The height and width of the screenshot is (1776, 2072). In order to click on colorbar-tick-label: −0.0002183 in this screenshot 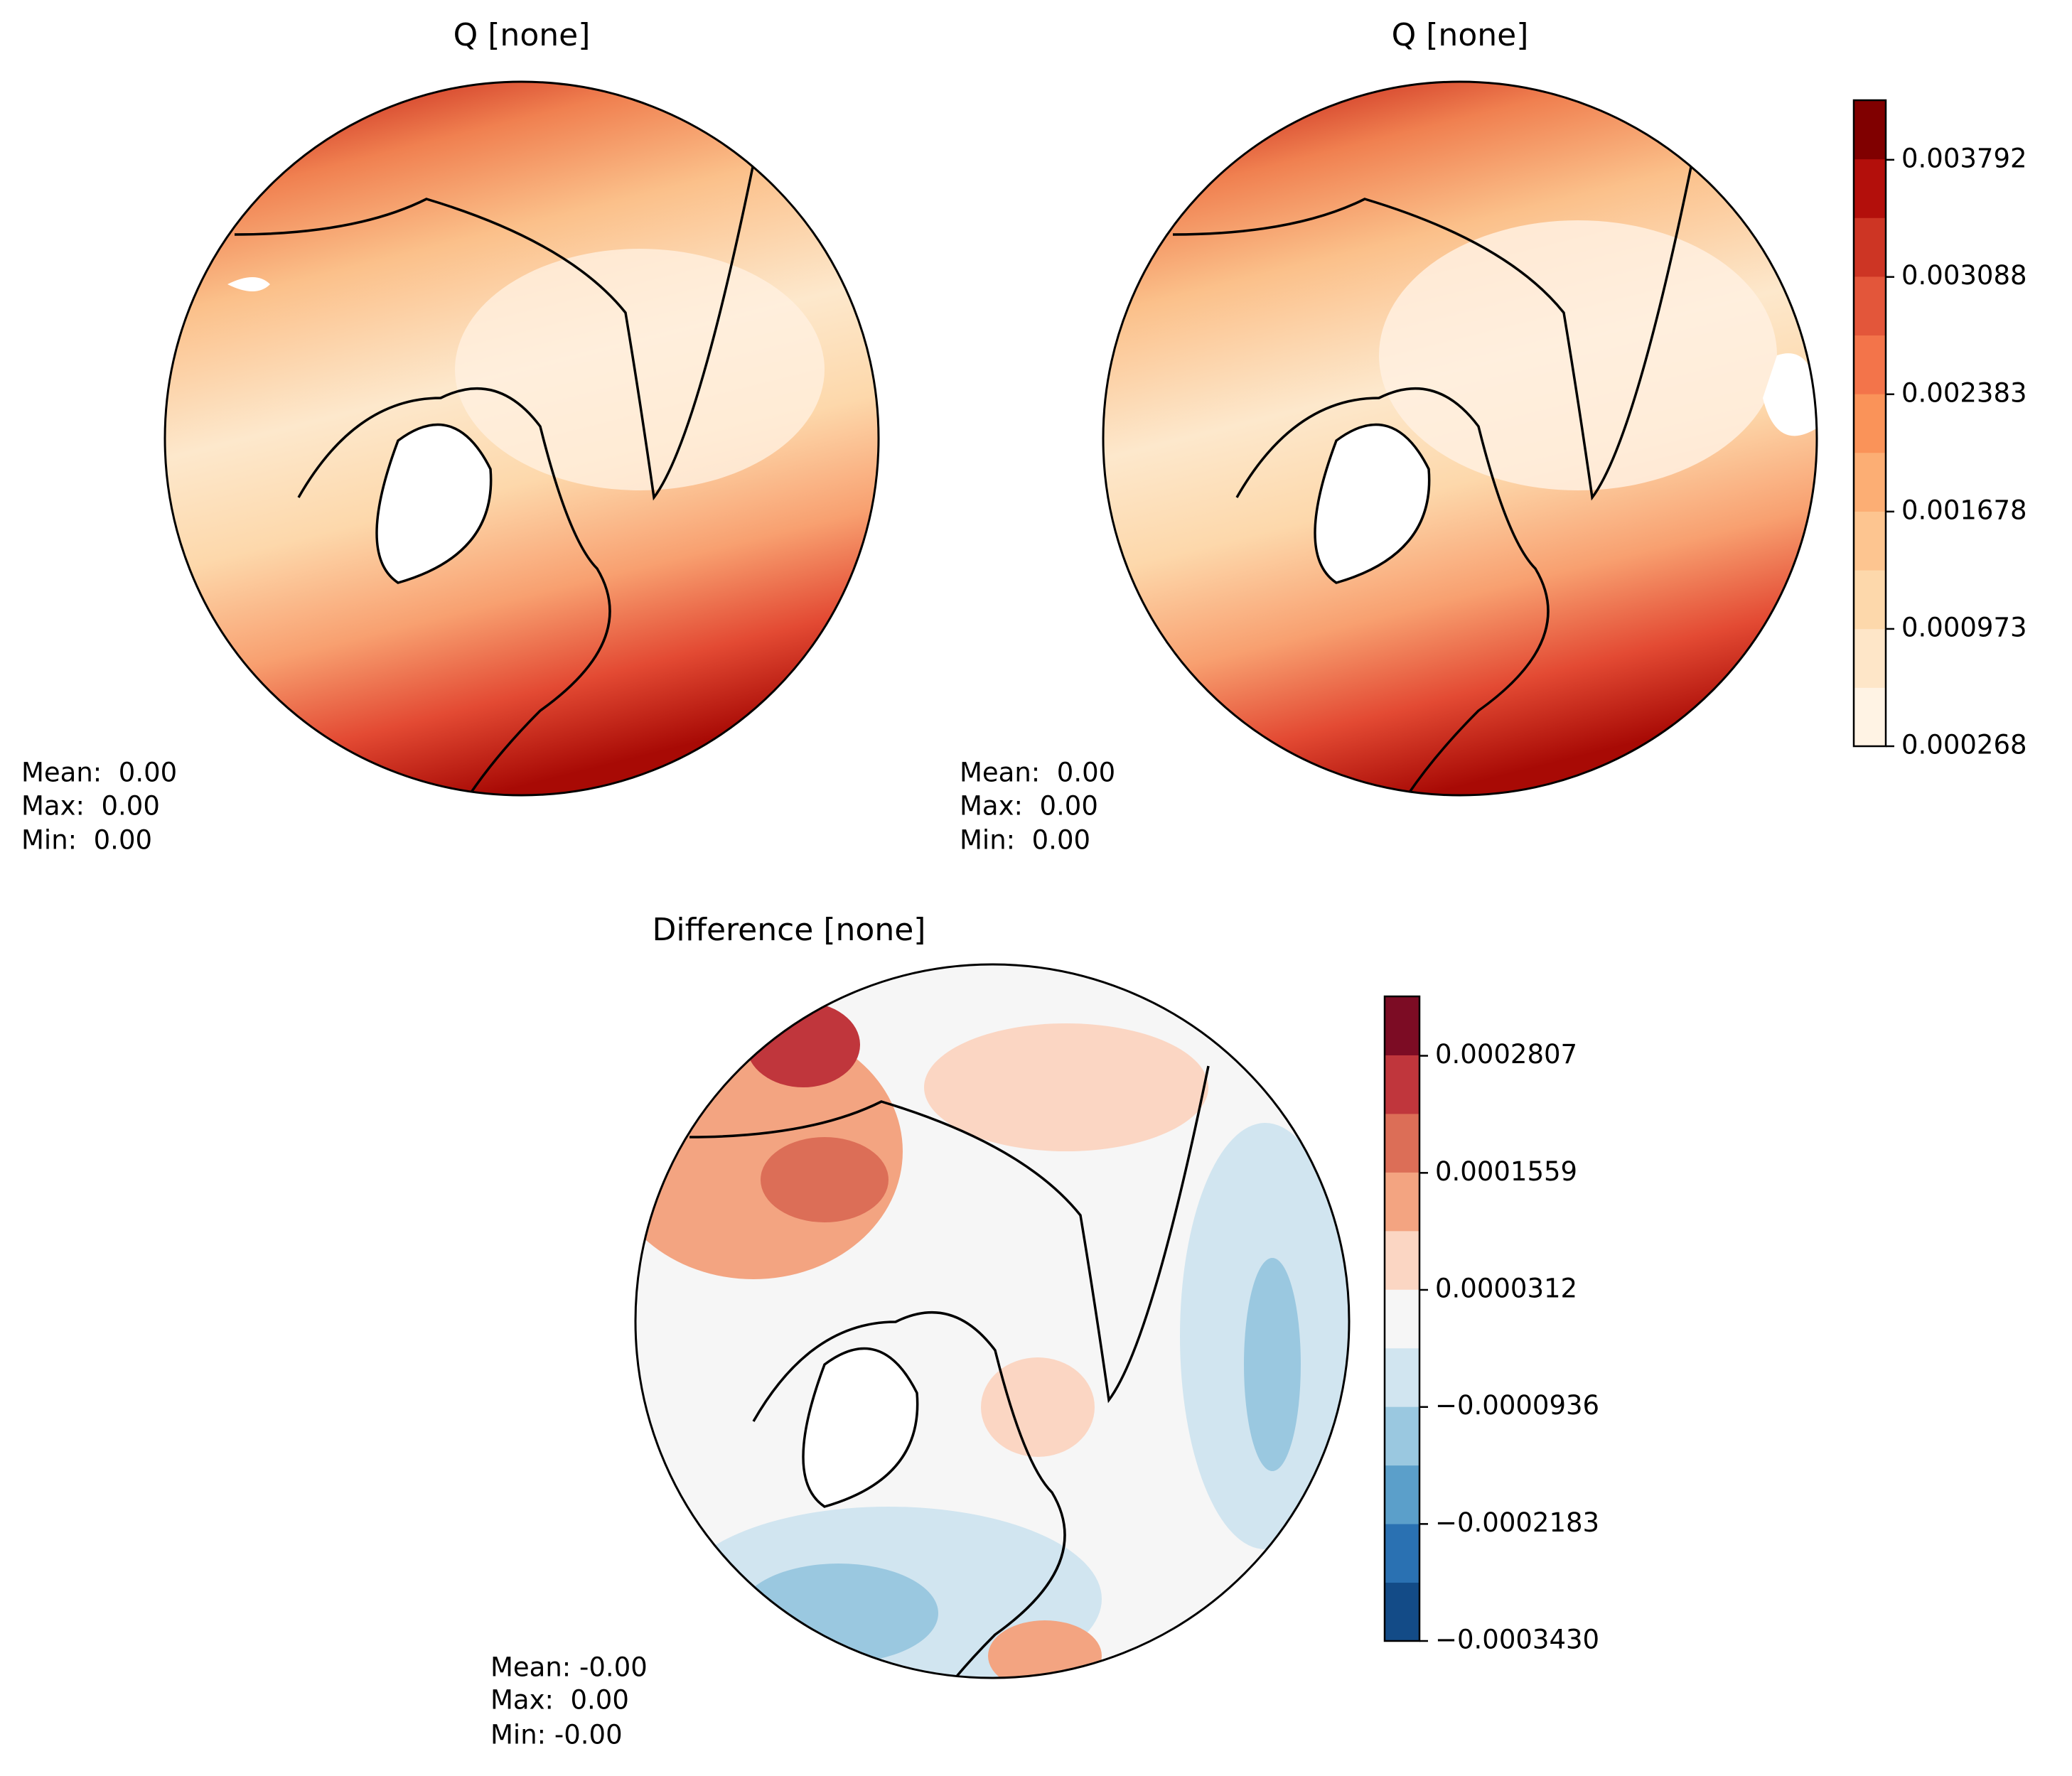, I will do `click(1517, 1522)`.